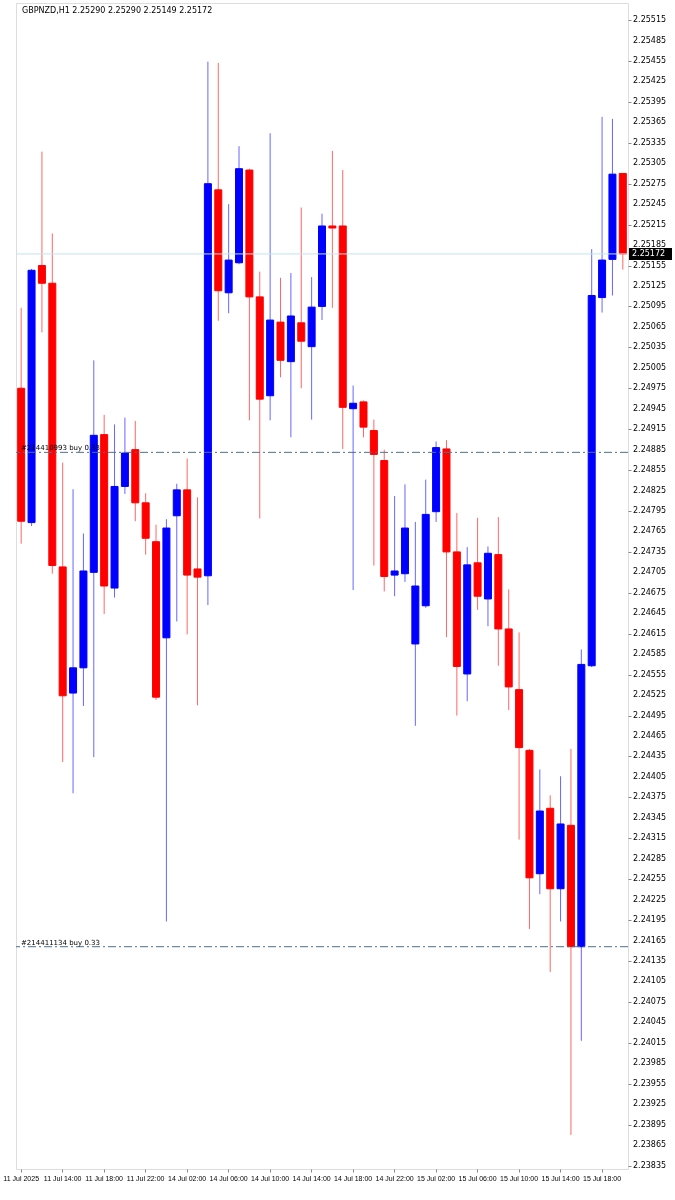 This screenshot has height=1200, width=675. Describe the element at coordinates (650, 1022) in the screenshot. I see `y-tick-label: 2.24045` at that location.